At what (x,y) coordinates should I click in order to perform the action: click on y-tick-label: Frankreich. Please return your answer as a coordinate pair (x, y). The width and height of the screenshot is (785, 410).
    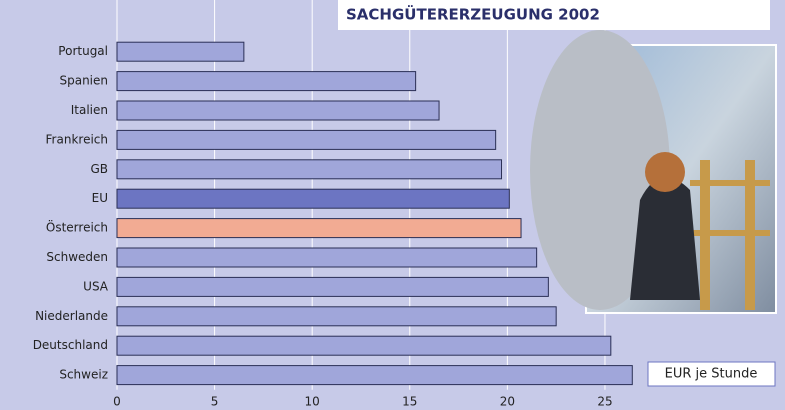
    Looking at the image, I should click on (77, 139).